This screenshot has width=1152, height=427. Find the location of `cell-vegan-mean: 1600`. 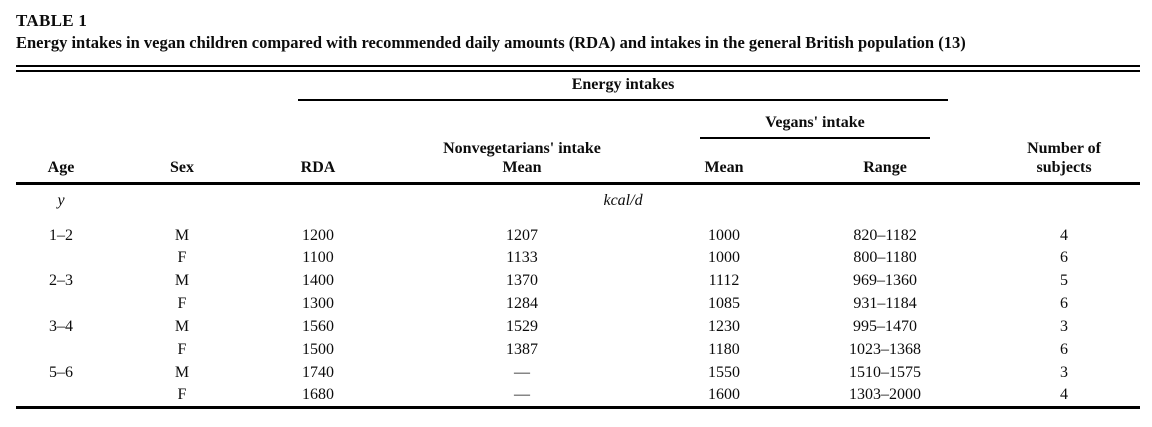

cell-vegan-mean: 1600 is located at coordinates (724, 394).